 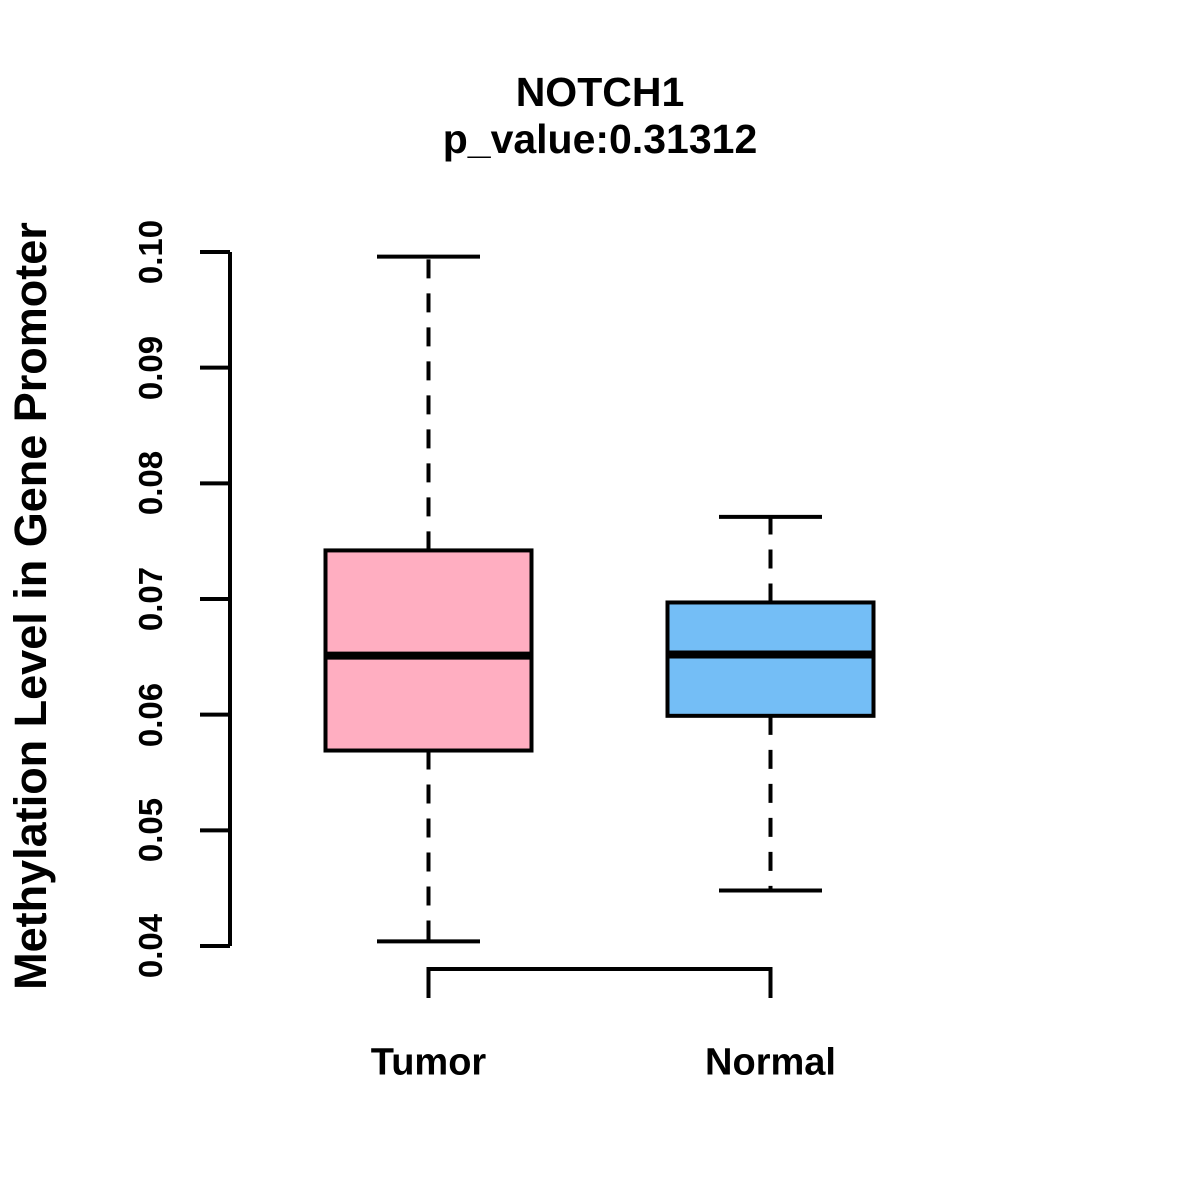 I want to click on plot-subtitle: p_value:0.31312, so click(x=600, y=139).